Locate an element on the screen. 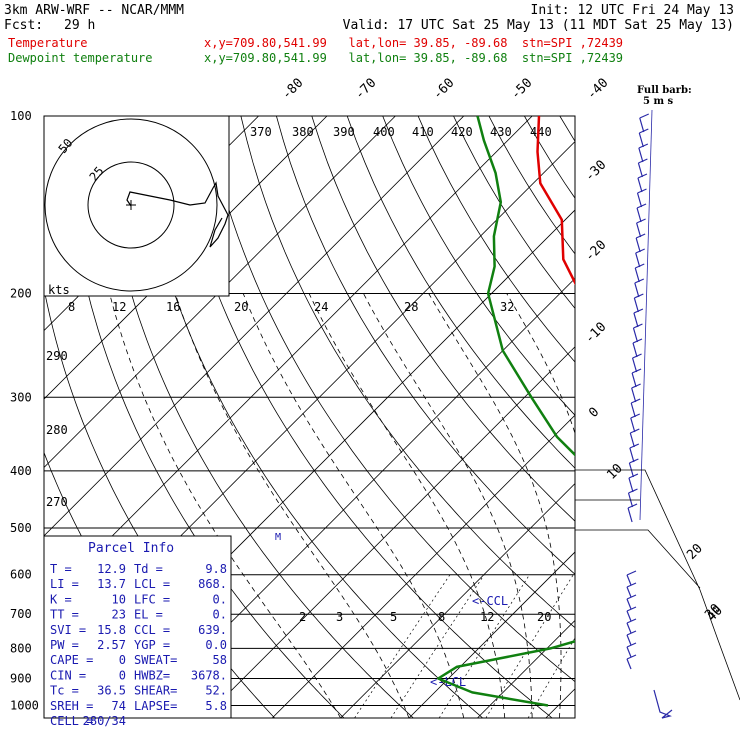 The height and width of the screenshot is (740, 740). parcel-info-key: LCL = is located at coordinates (152, 584).